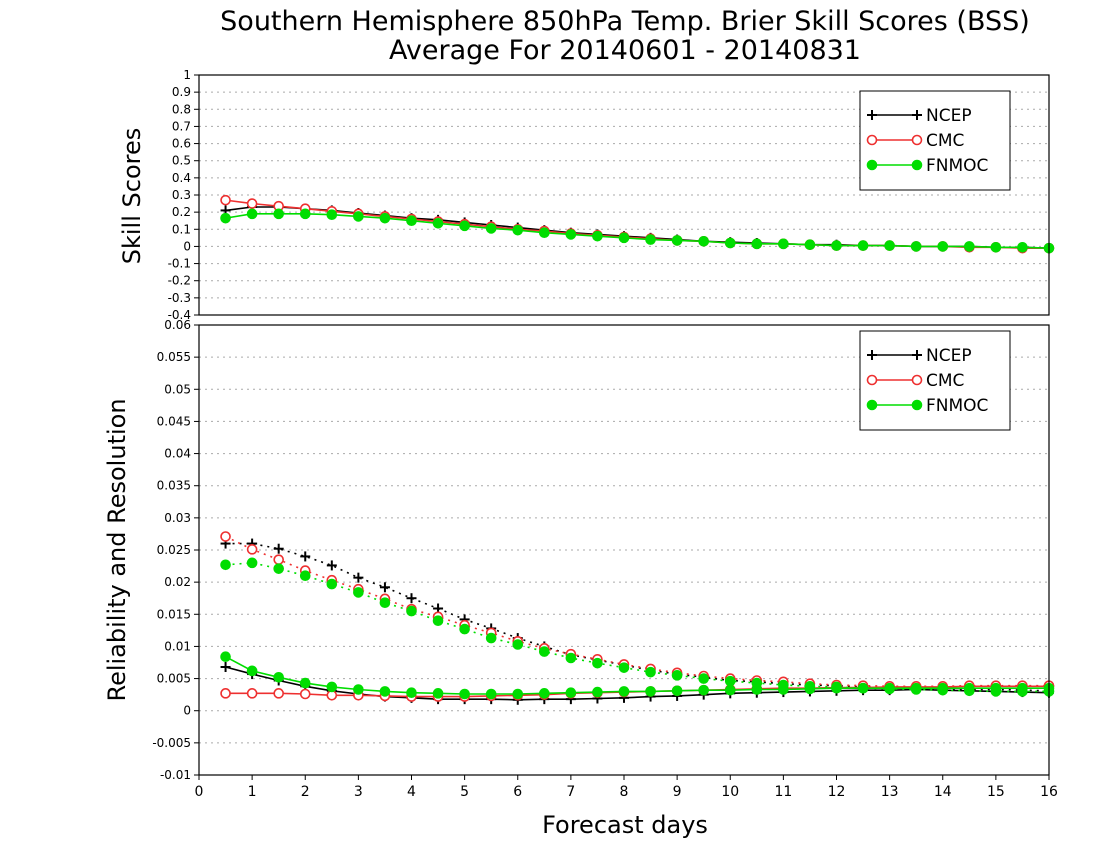 The height and width of the screenshot is (850, 1100). What do you see at coordinates (943, 792) in the screenshot?
I see `x-tick-label: 14` at bounding box center [943, 792].